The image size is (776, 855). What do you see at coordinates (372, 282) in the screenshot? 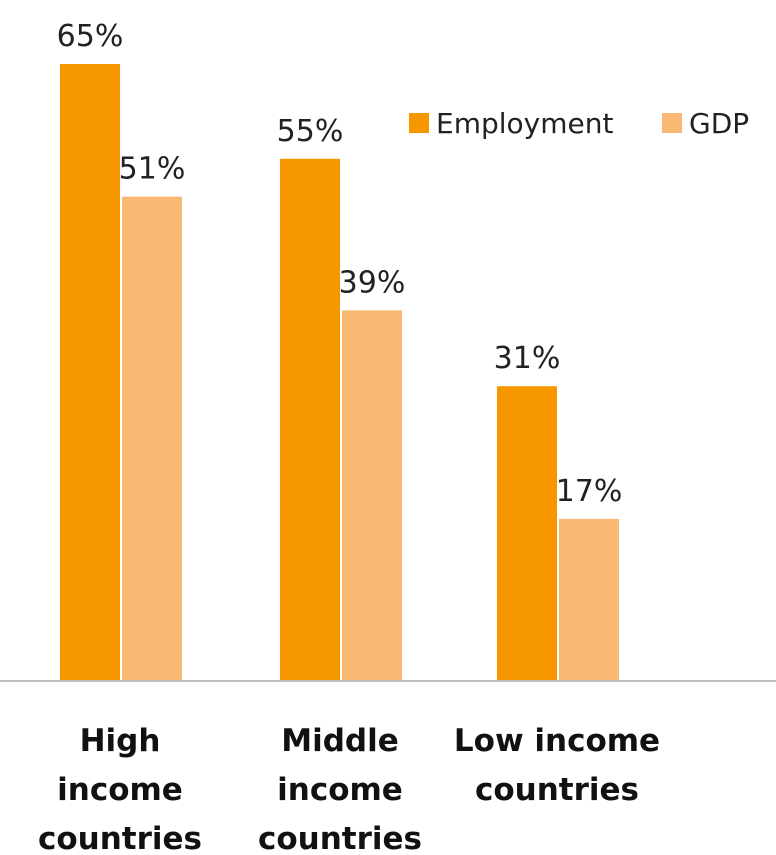
I see `data-label-gdp-1: 39%` at bounding box center [372, 282].